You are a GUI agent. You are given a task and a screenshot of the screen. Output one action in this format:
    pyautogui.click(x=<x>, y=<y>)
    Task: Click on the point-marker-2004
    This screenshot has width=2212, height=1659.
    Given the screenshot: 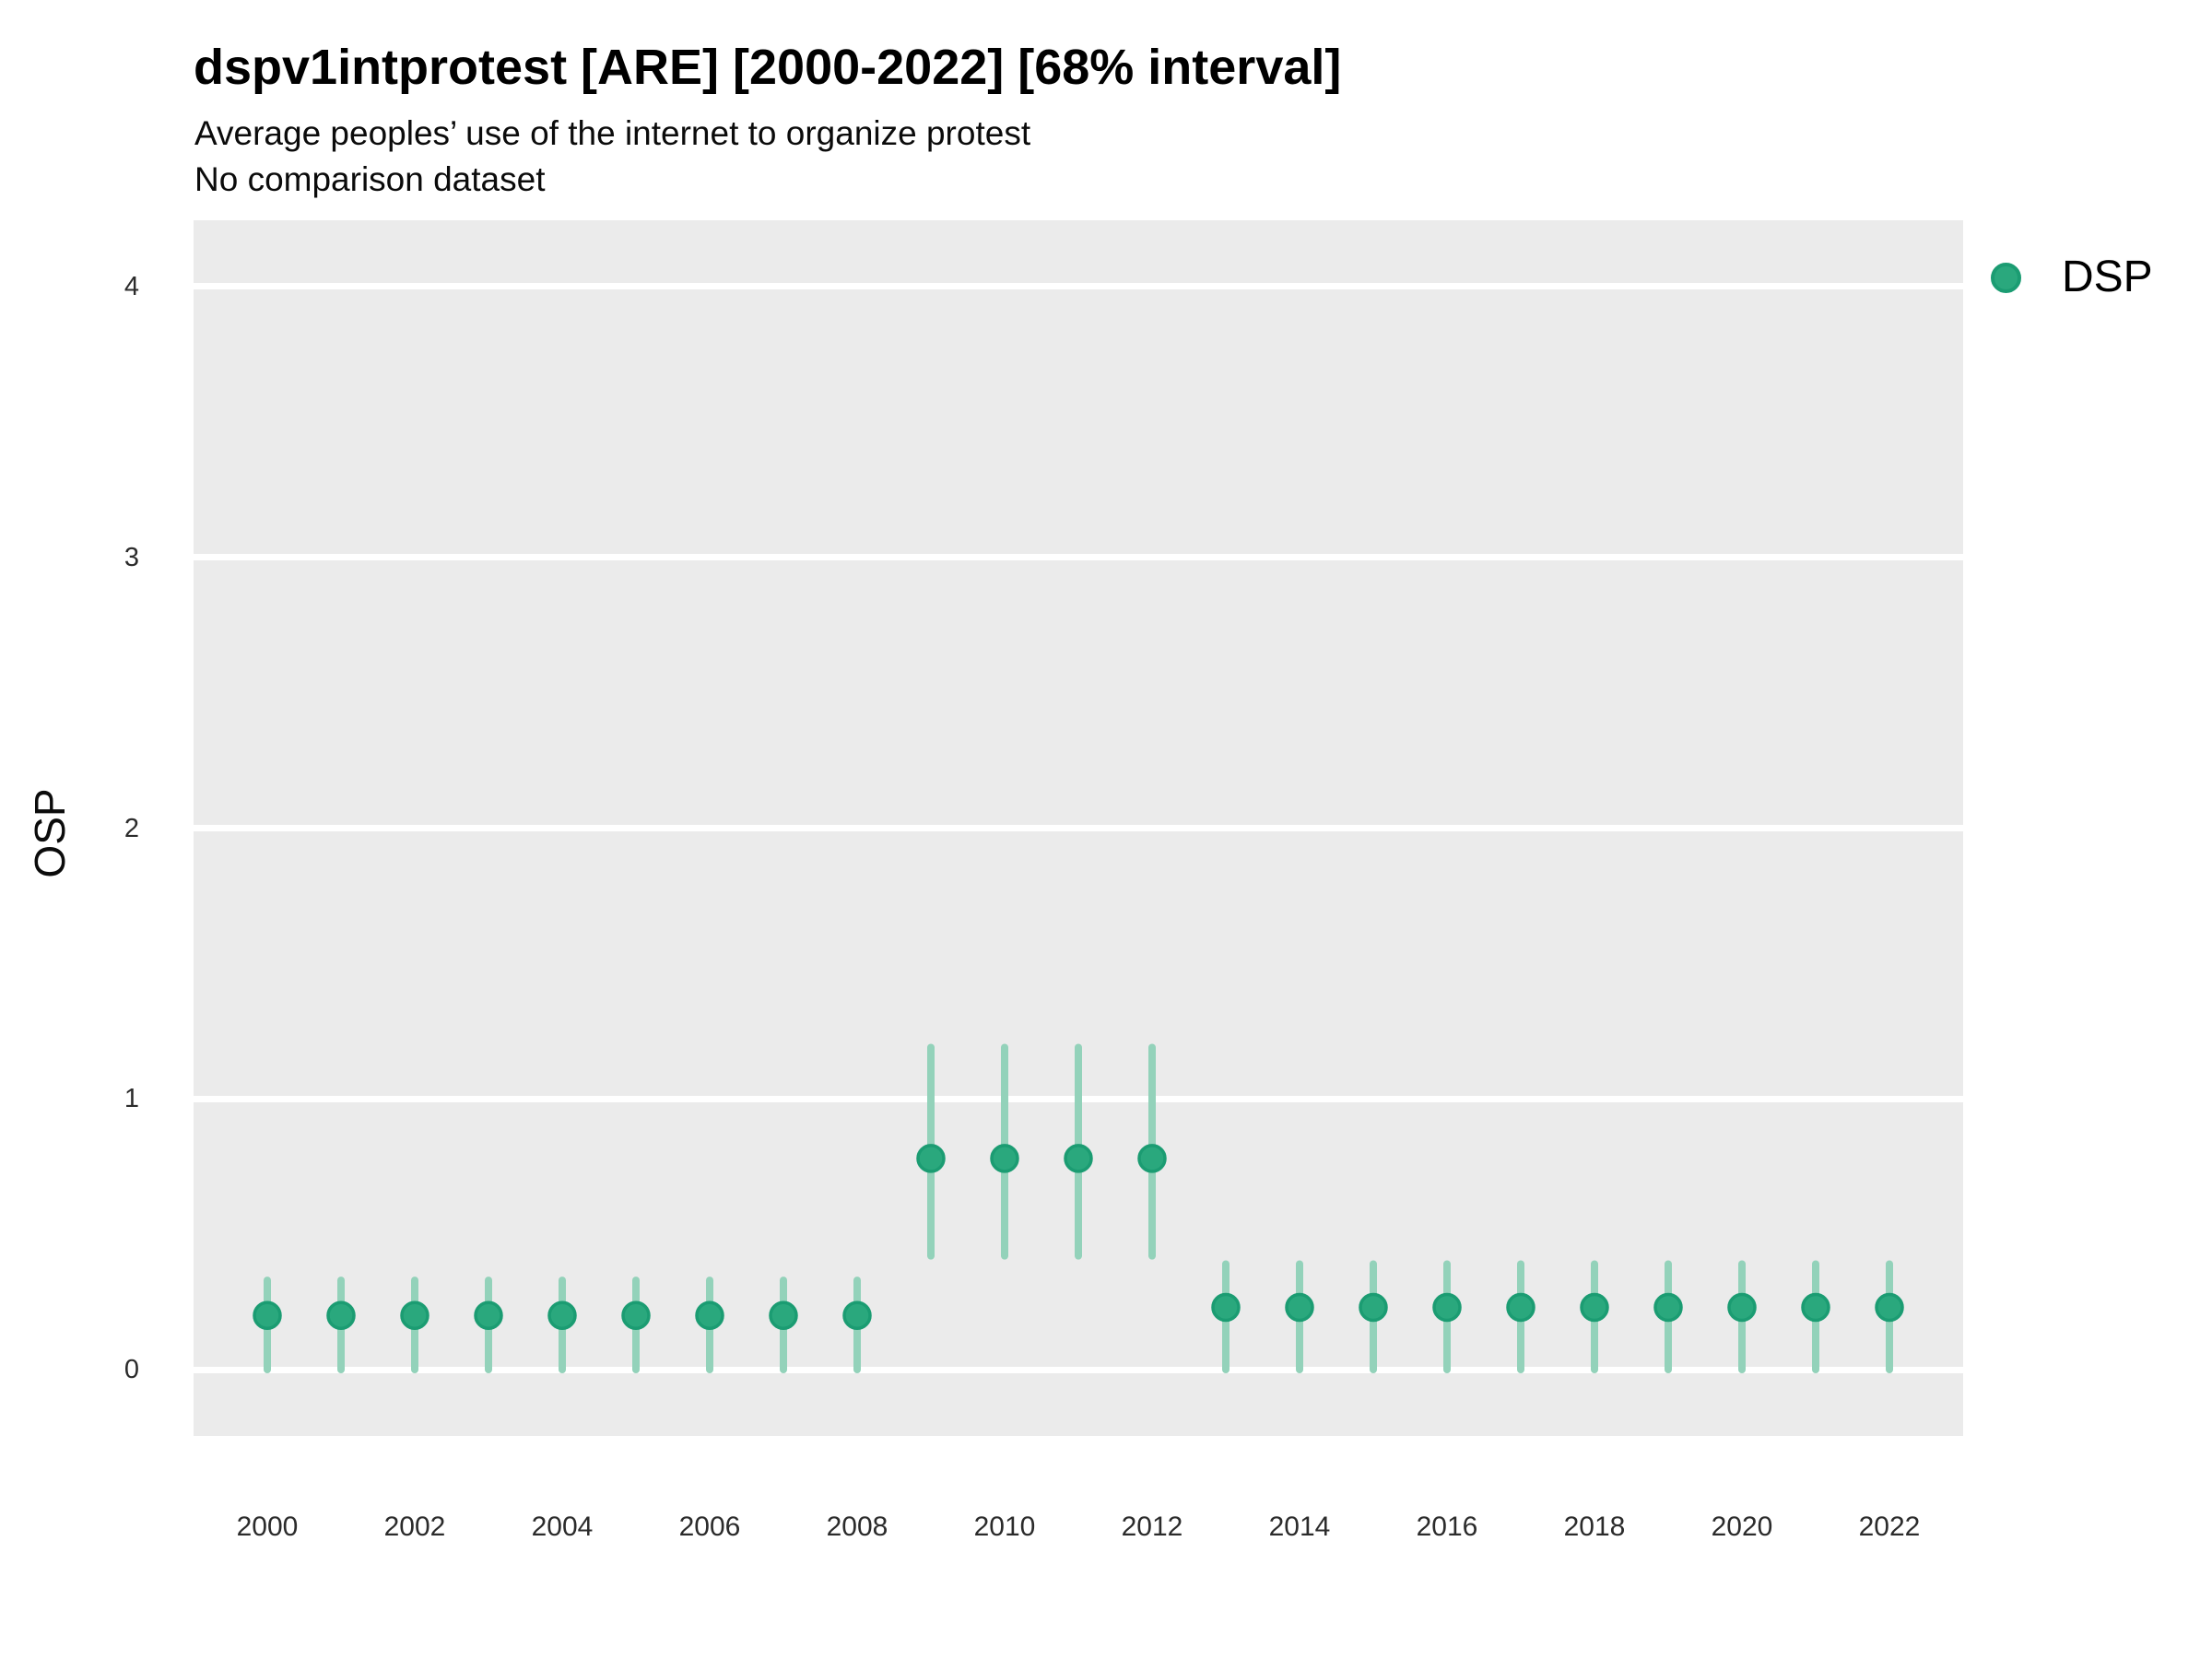 What is the action you would take?
    pyautogui.click(x=562, y=1315)
    